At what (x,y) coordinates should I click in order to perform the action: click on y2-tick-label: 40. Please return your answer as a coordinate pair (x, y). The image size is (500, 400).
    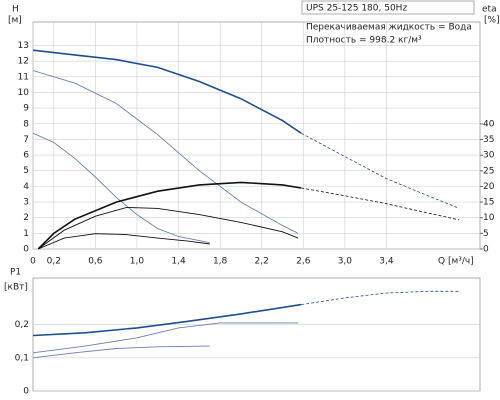
    Looking at the image, I should click on (489, 124).